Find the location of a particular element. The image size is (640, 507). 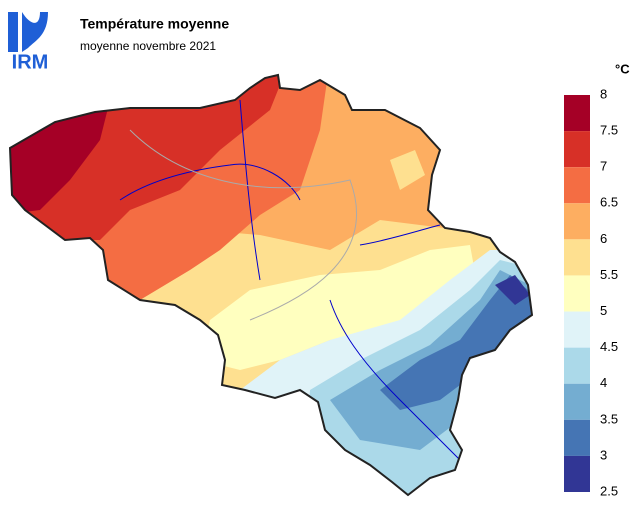

map-subtitle: moyenne novembre 2021 is located at coordinates (148, 46).